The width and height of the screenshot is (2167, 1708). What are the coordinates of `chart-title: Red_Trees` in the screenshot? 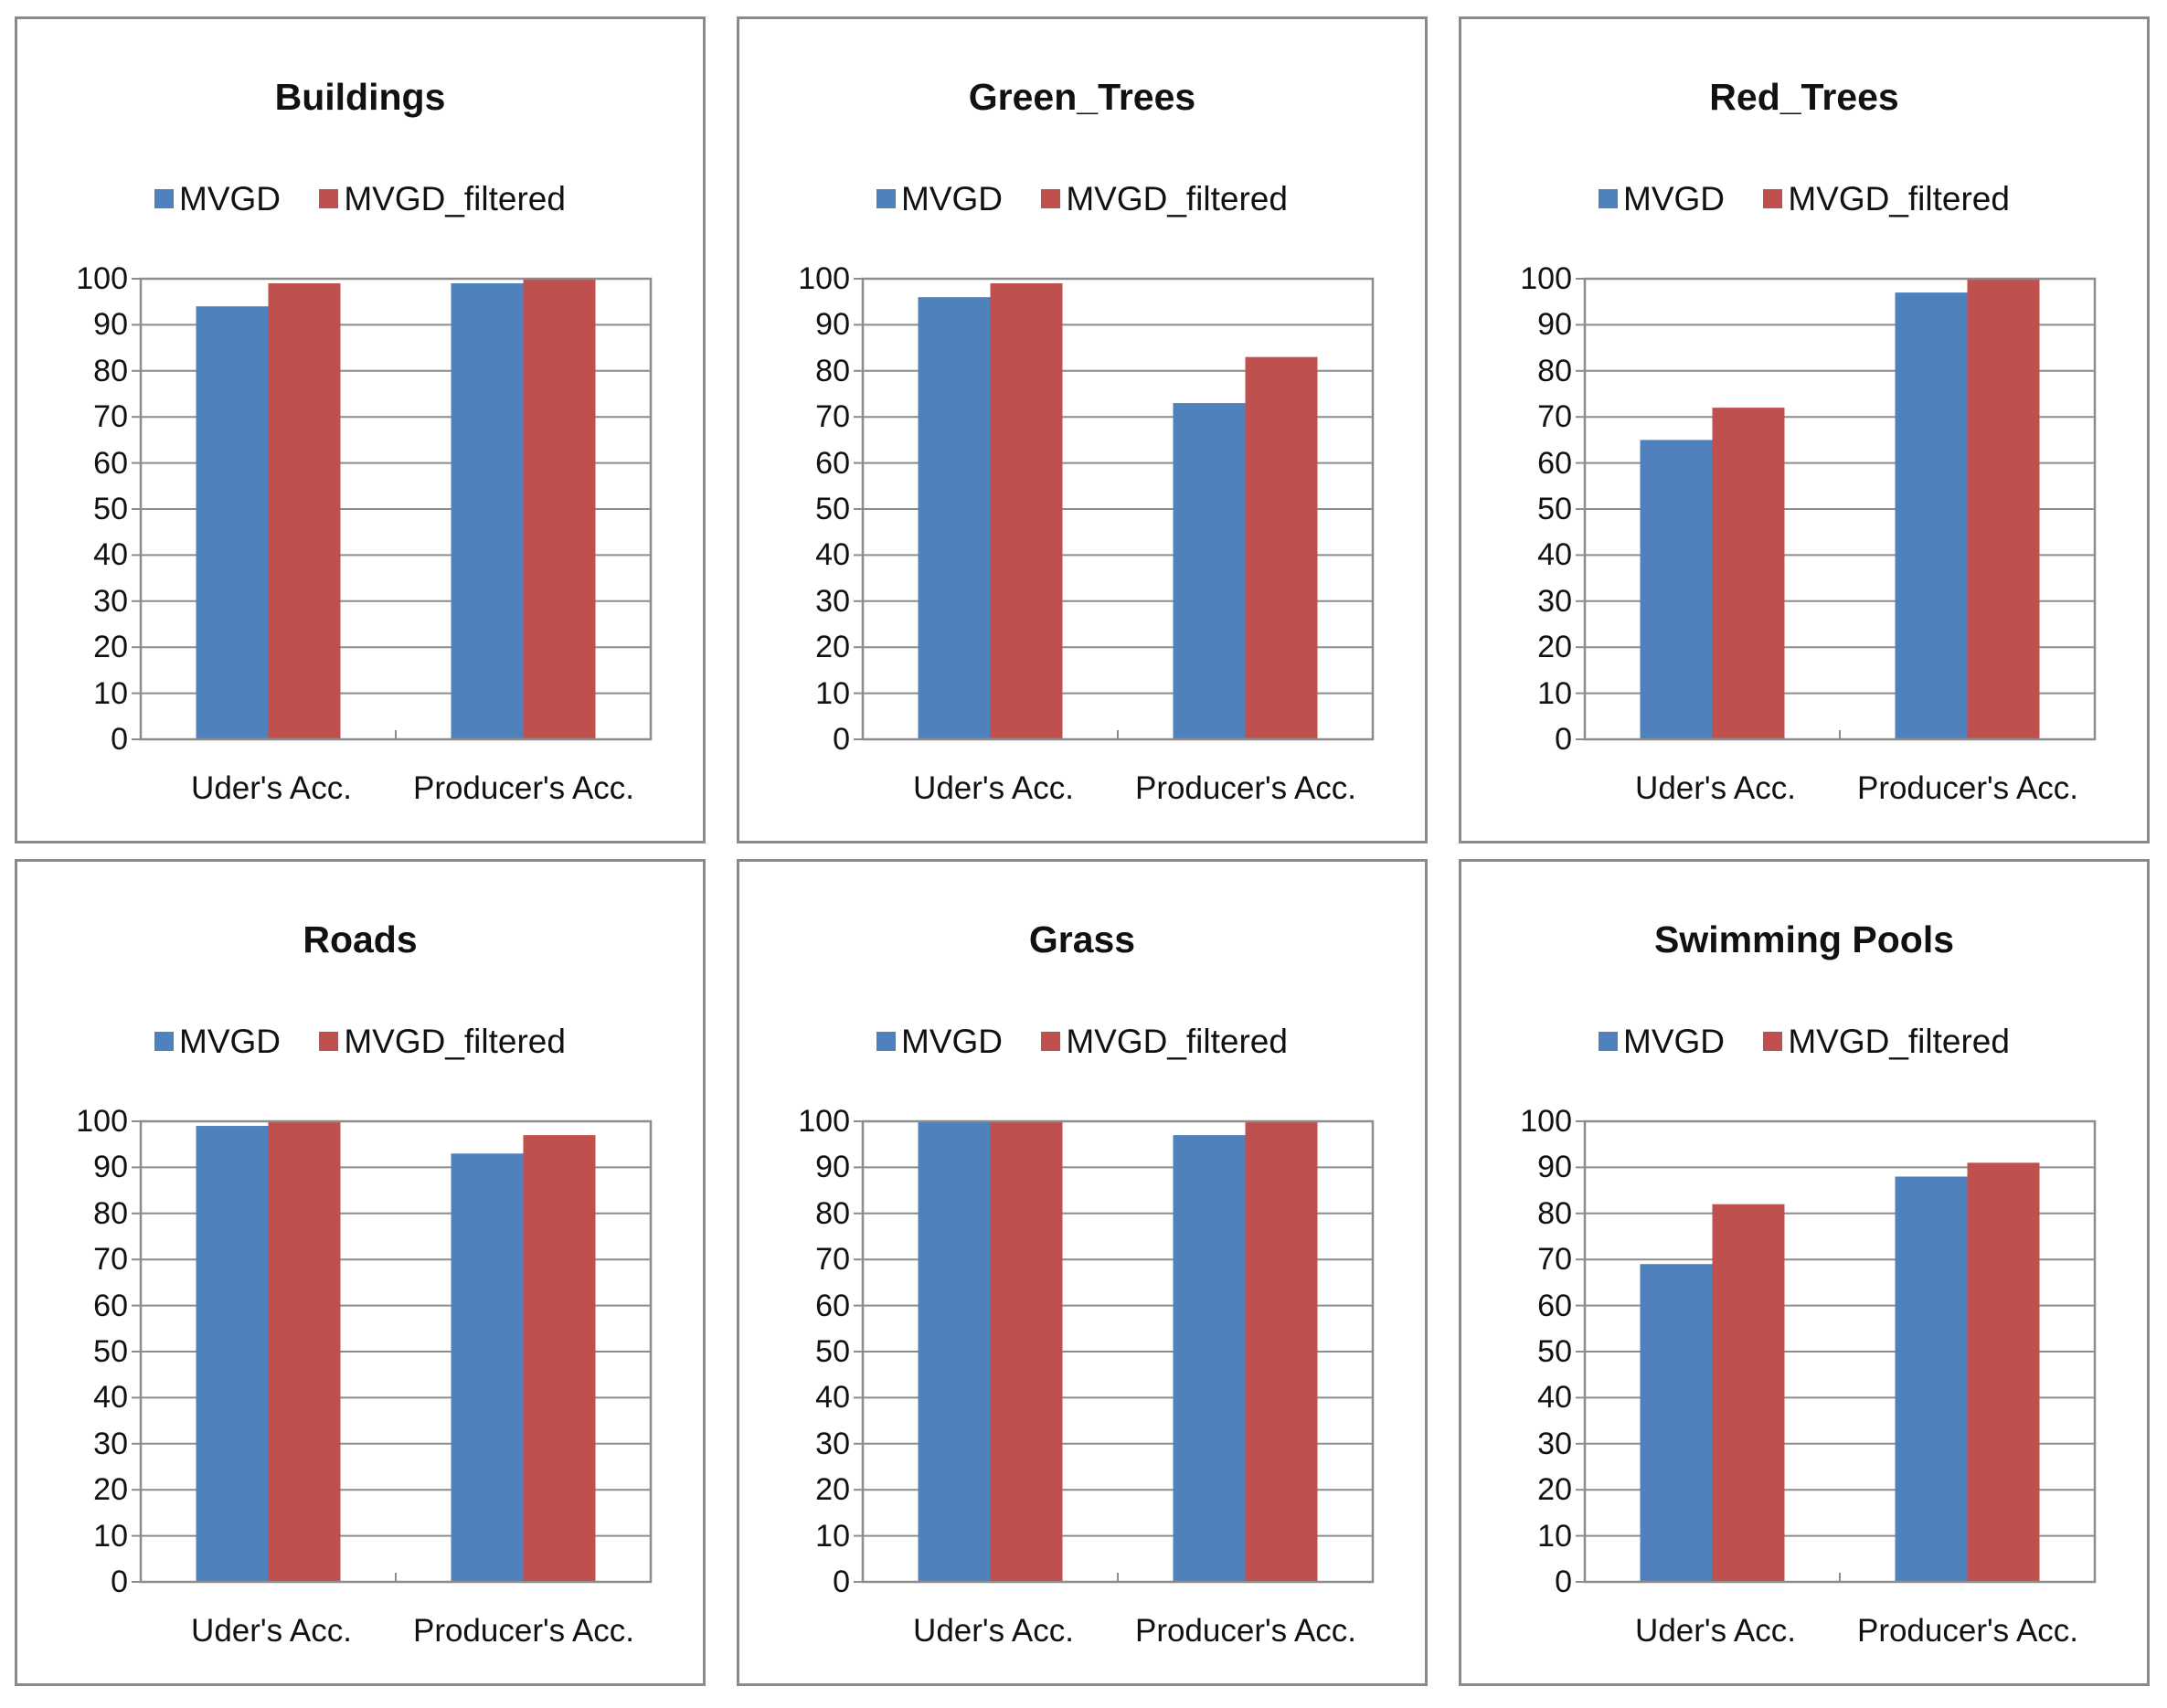 It's located at (1804, 97).